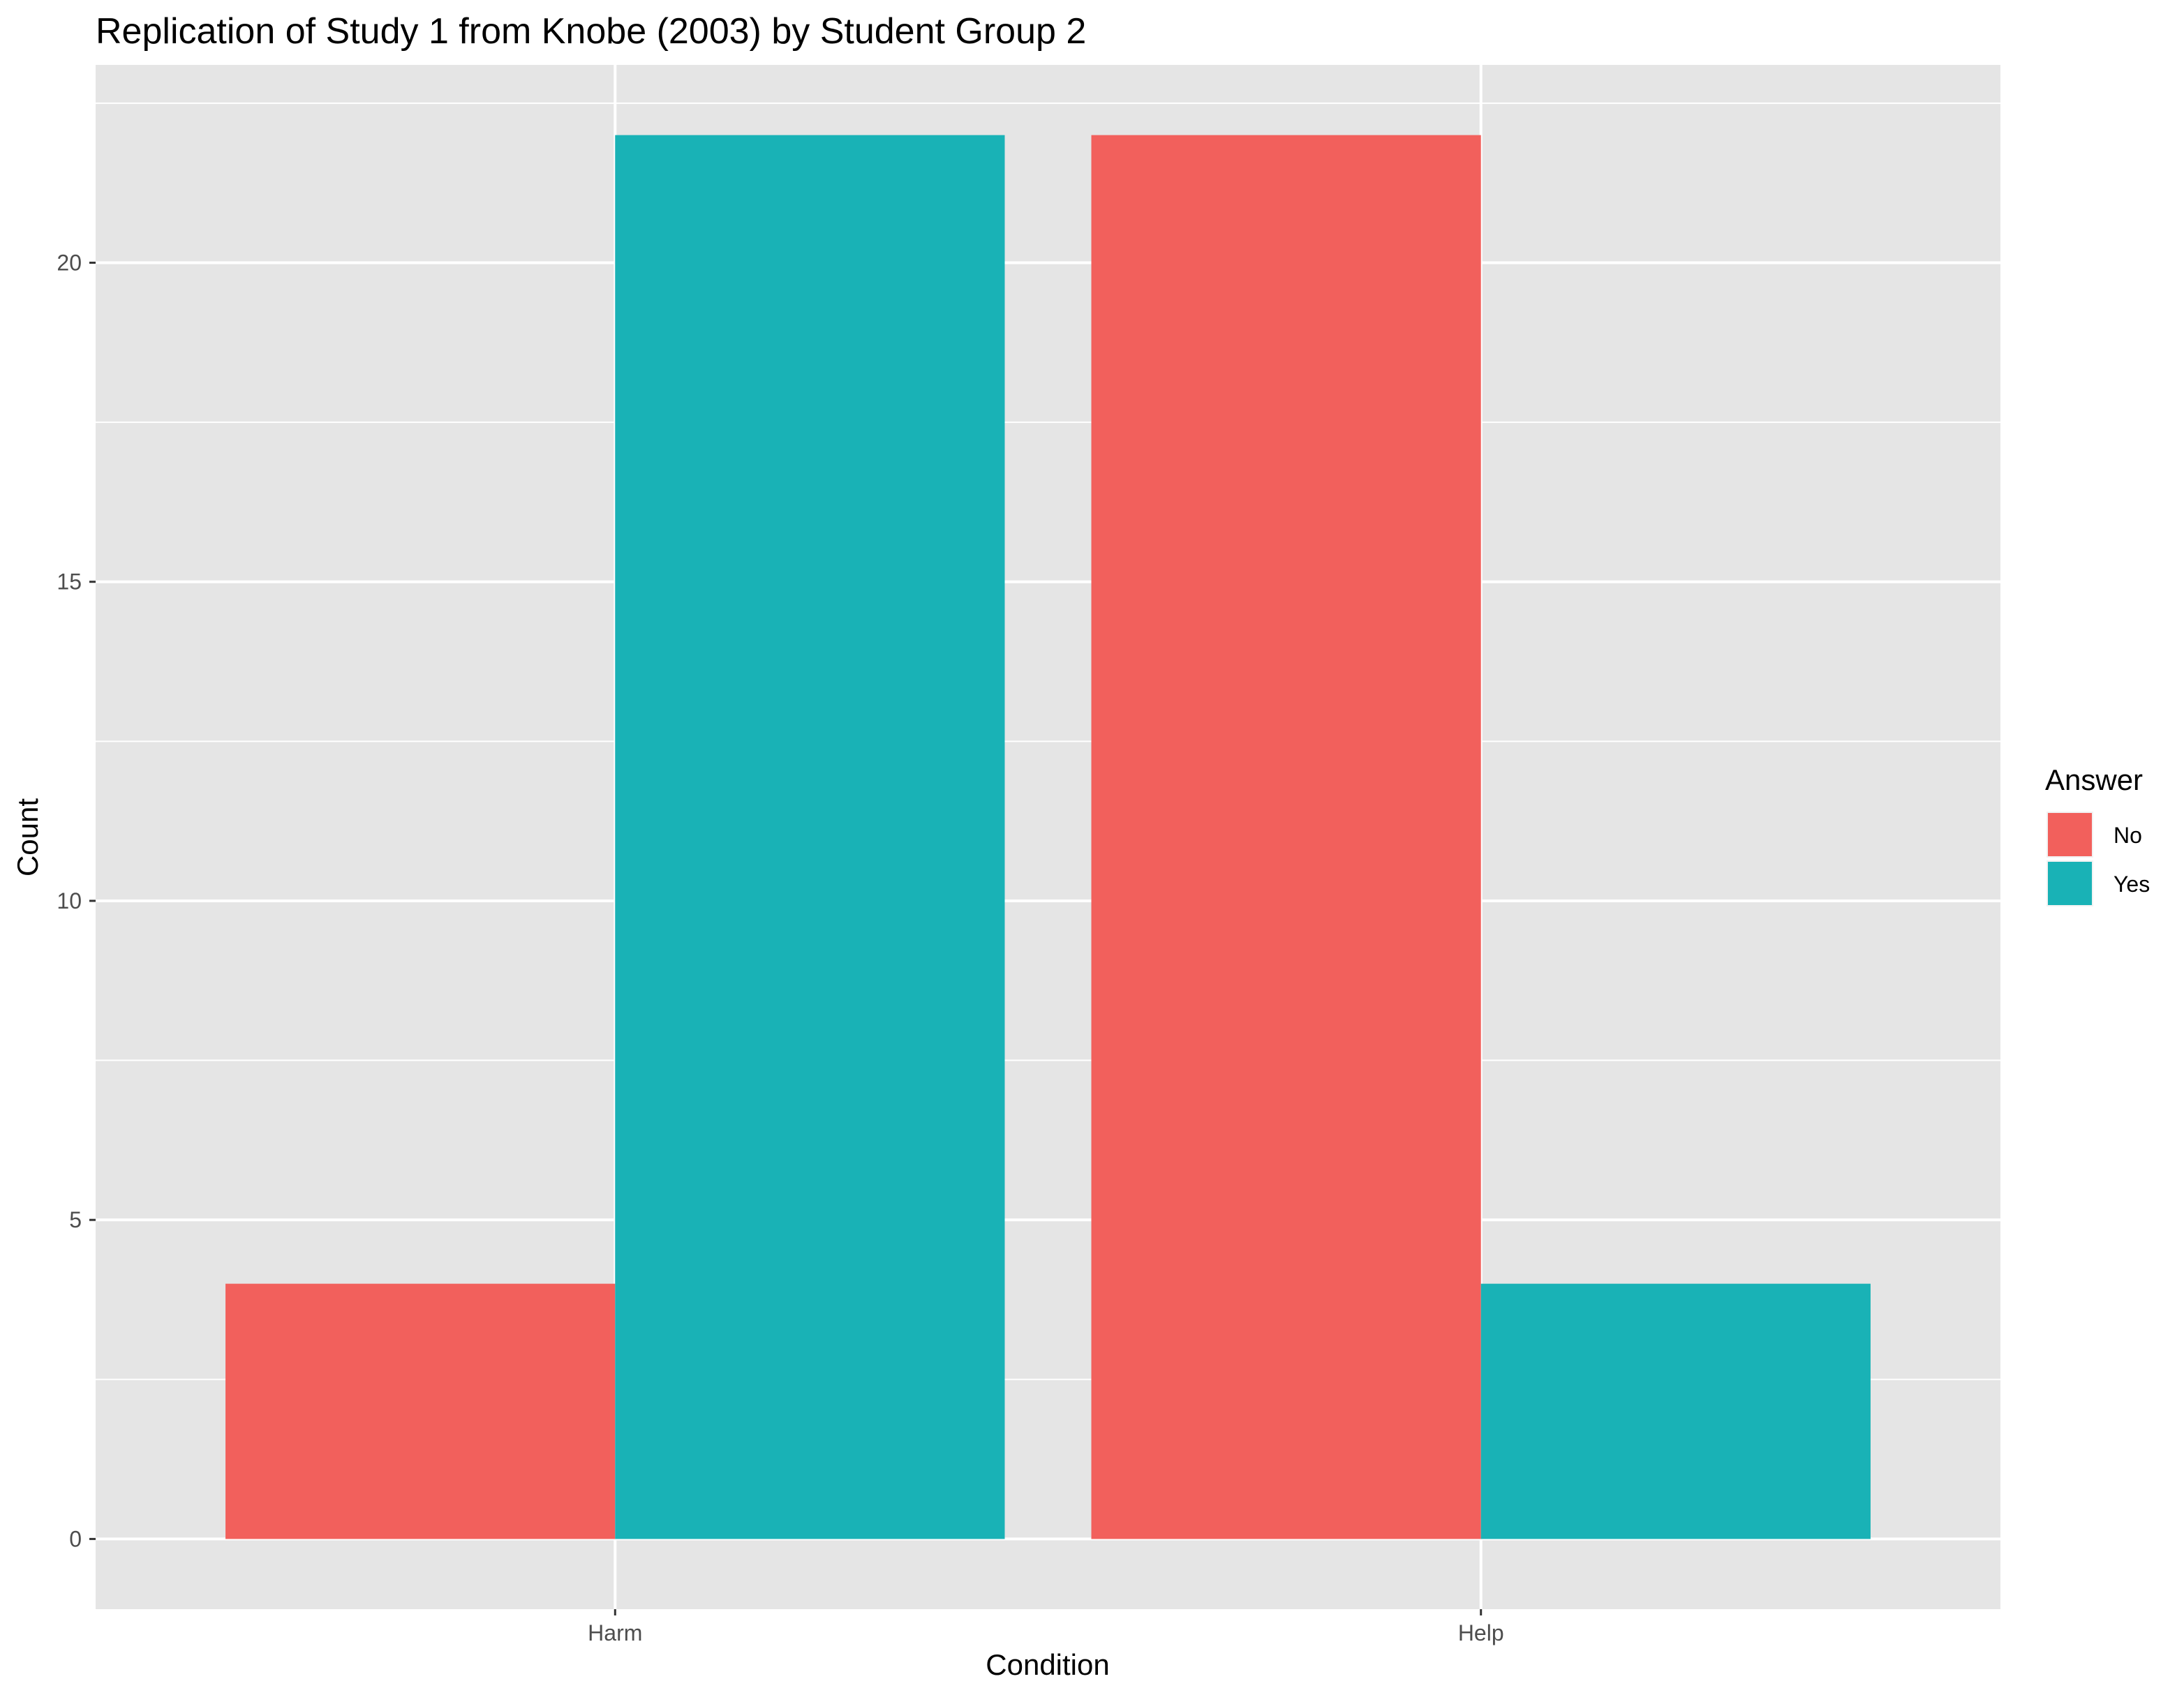 The image size is (2184, 1695). Describe the element at coordinates (2070, 834) in the screenshot. I see `legend-key-no` at that location.